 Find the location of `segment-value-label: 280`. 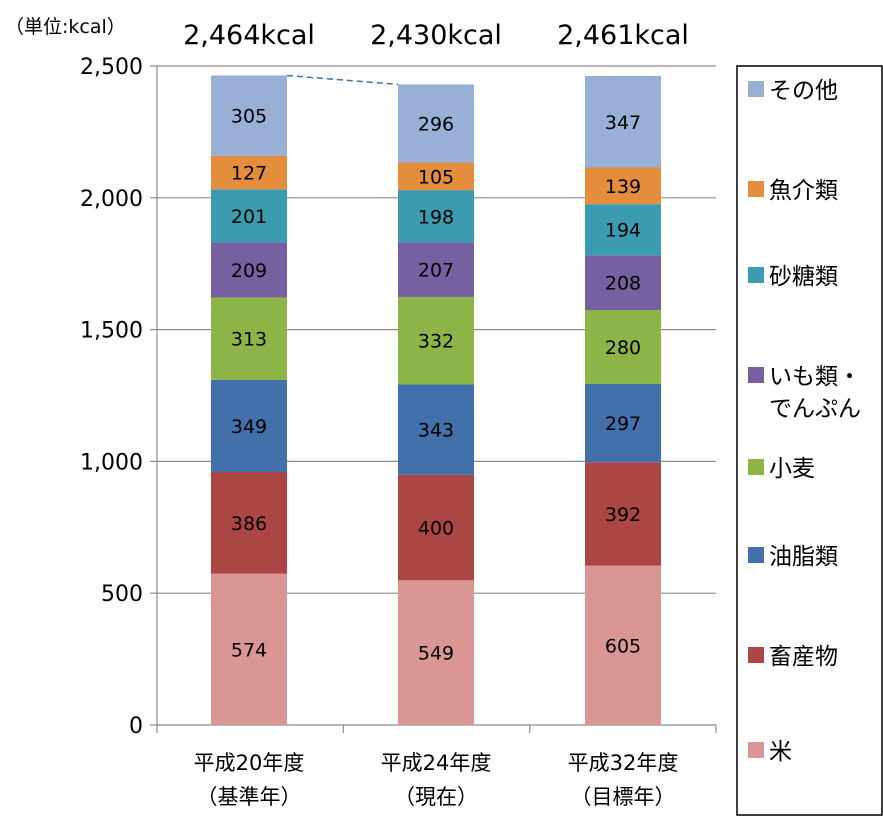

segment-value-label: 280 is located at coordinates (623, 348).